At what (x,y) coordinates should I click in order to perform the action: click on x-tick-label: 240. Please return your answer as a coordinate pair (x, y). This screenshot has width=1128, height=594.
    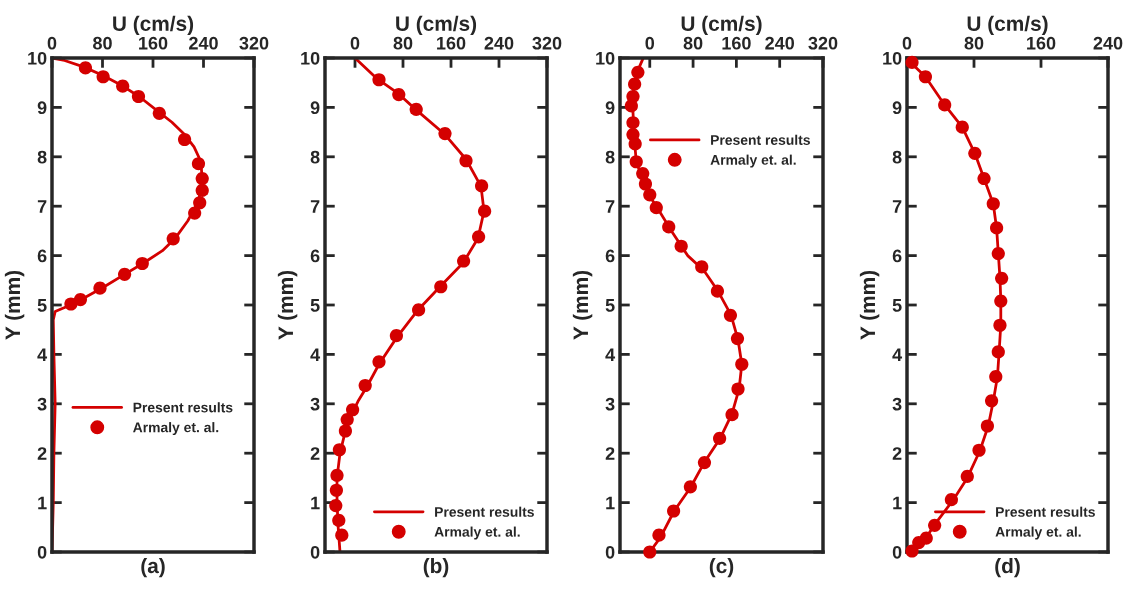
    Looking at the image, I should click on (1108, 43).